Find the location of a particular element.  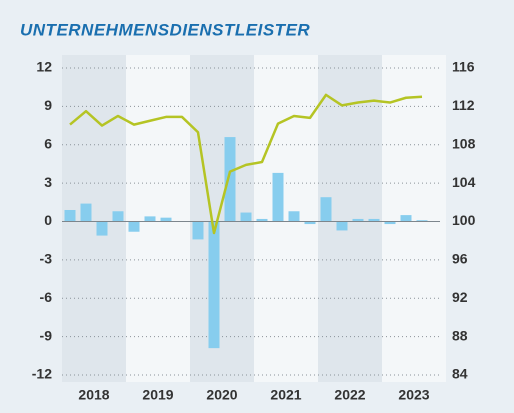

y-tick-label: -3 is located at coordinates (46, 259).